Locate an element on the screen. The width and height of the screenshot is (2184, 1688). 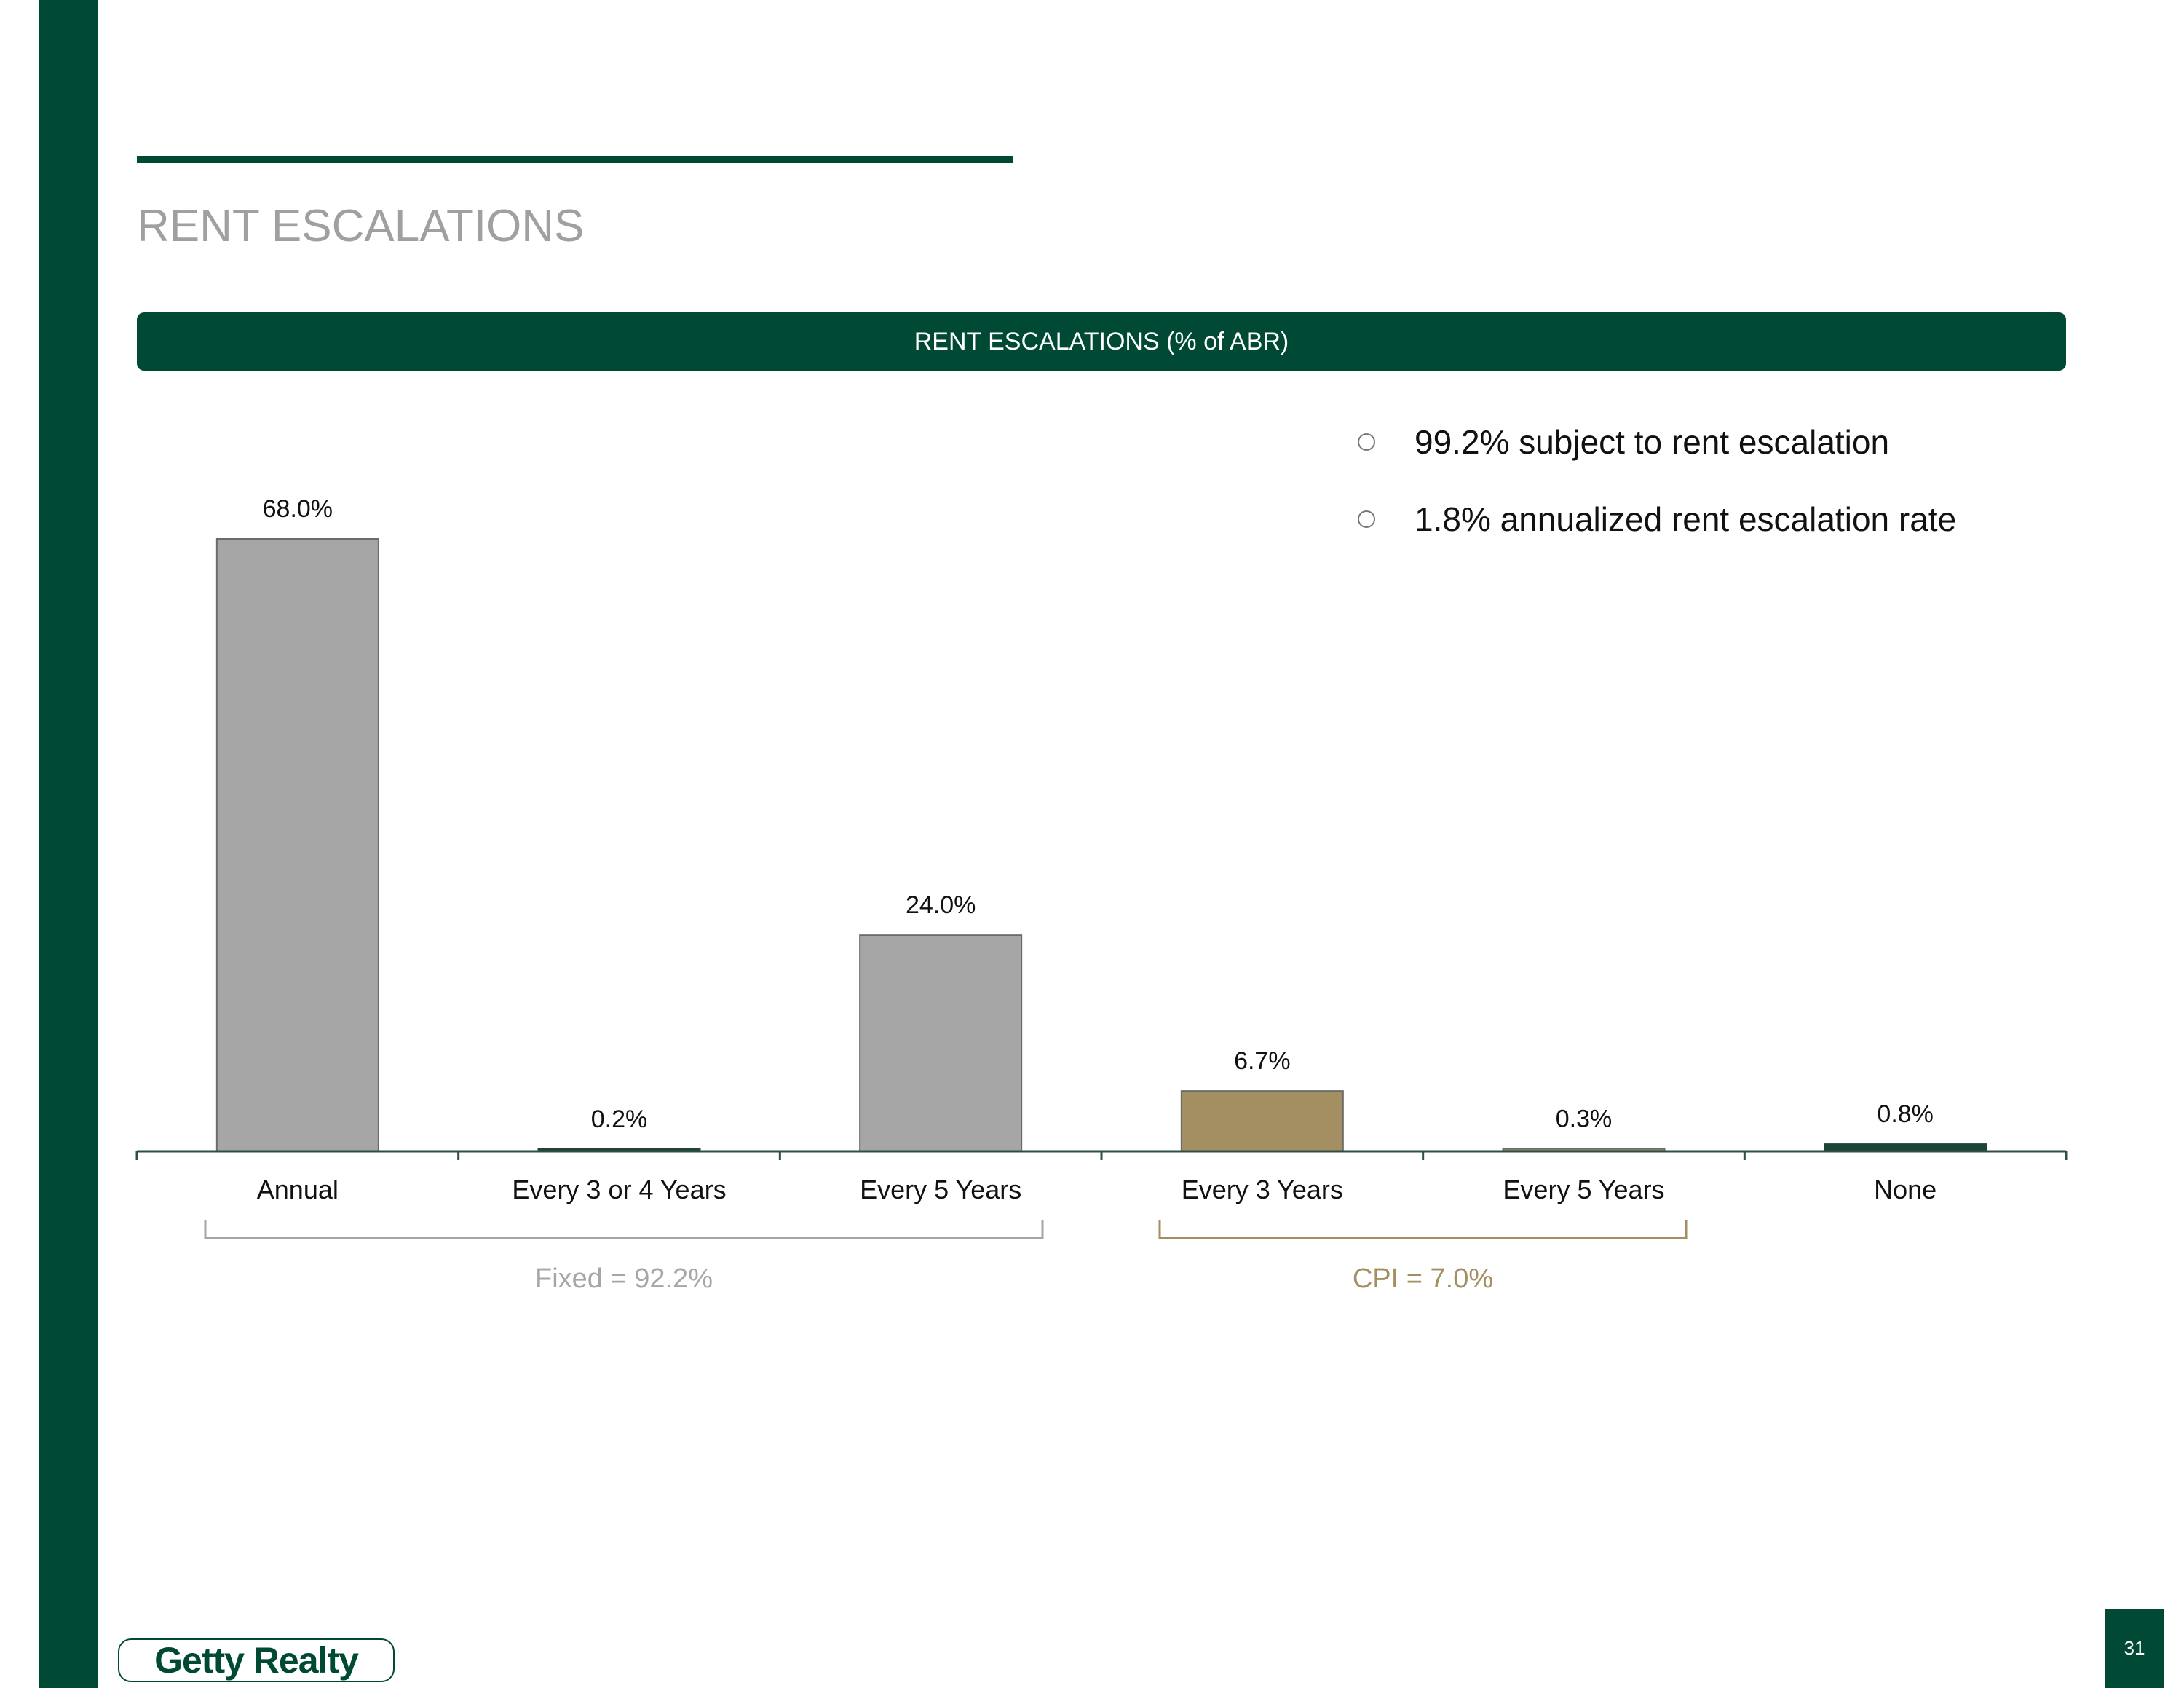
data-label: 68.0% is located at coordinates (298, 509).